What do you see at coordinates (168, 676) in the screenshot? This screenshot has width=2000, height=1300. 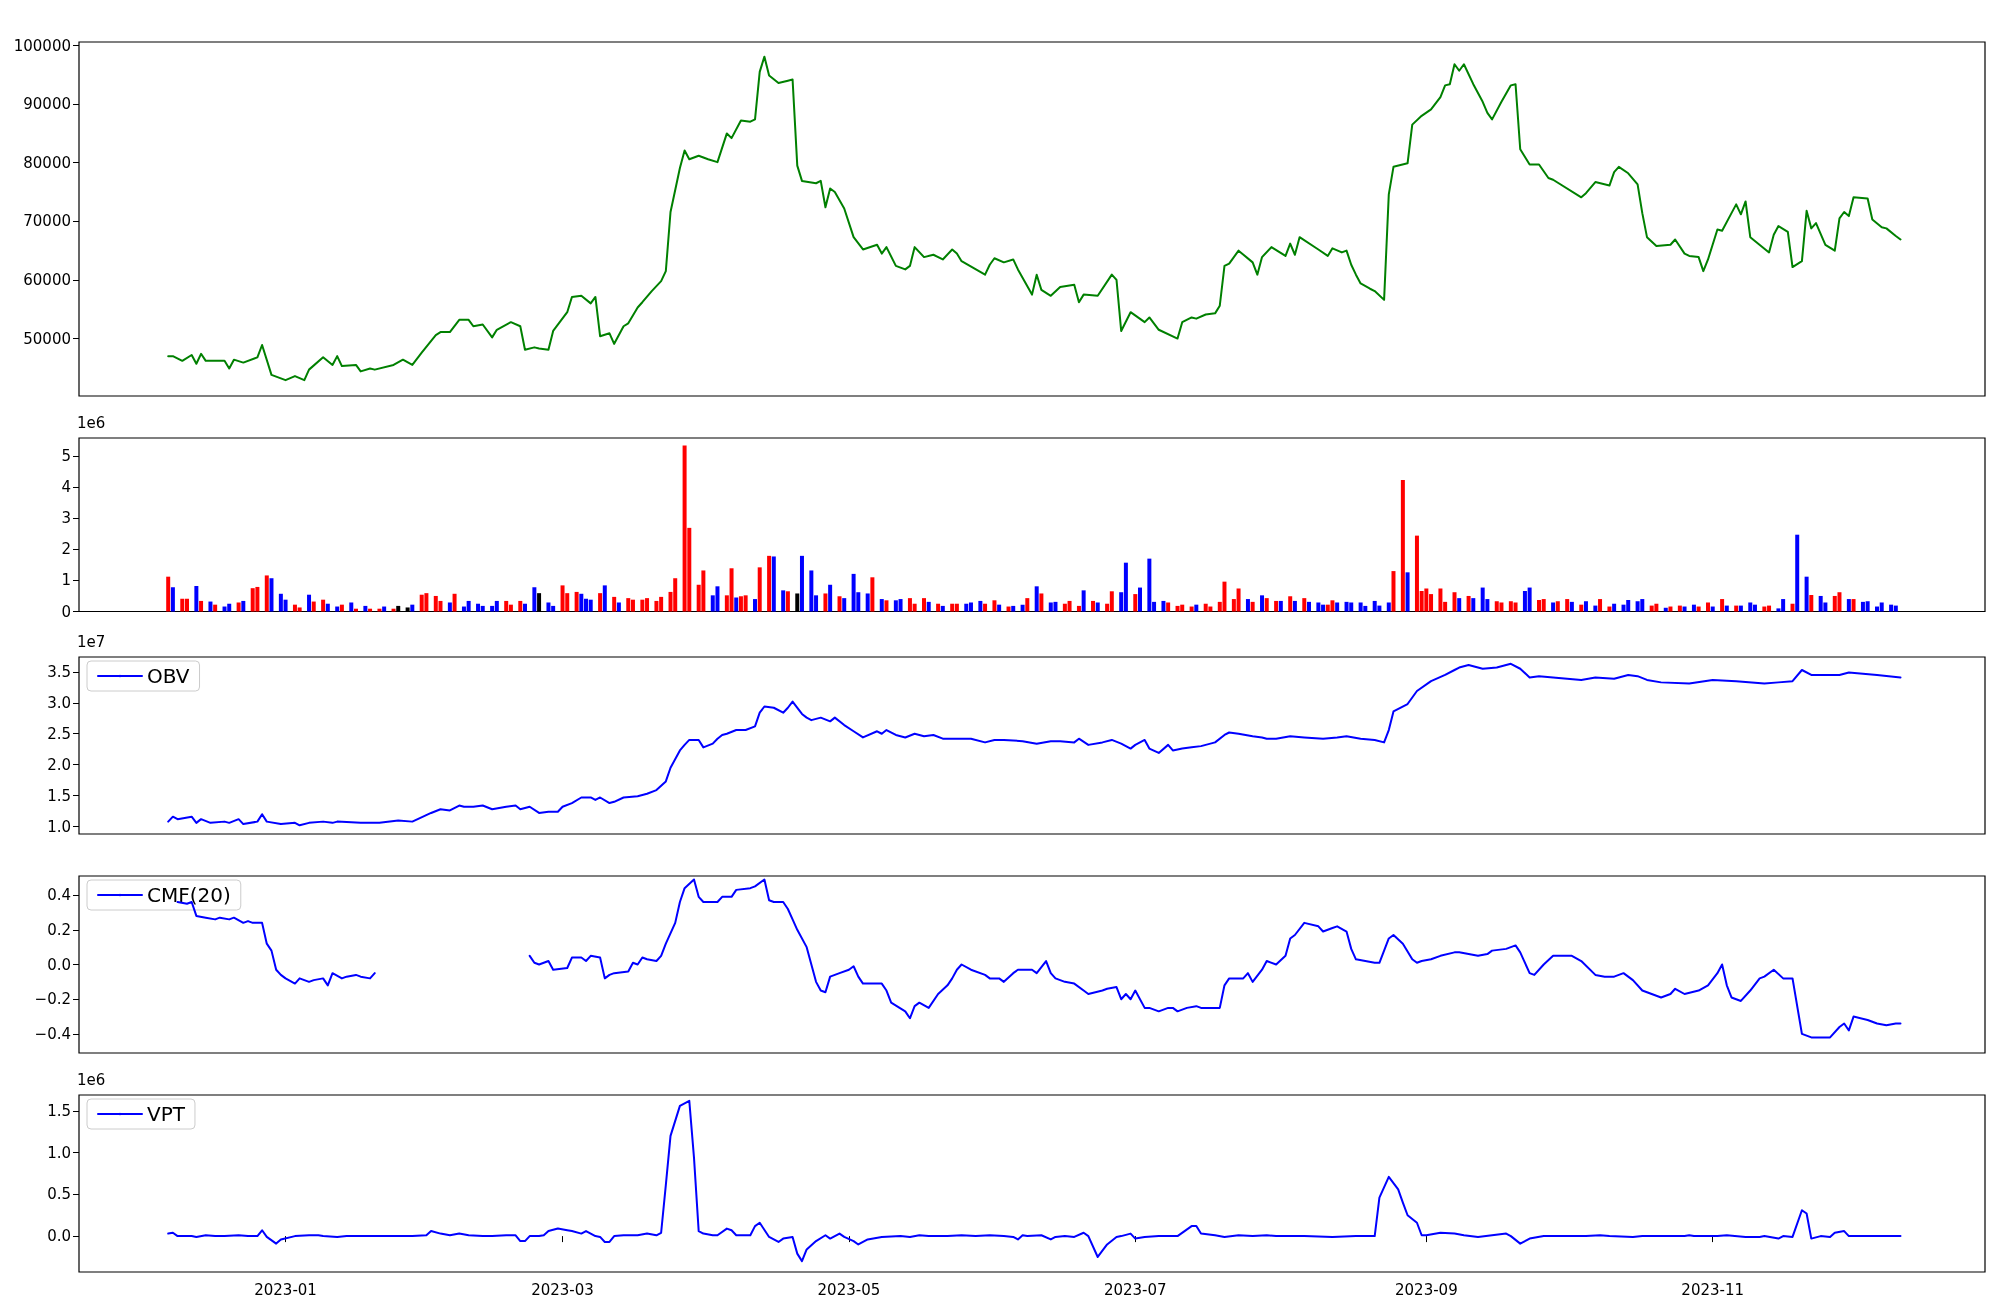 I see `legend-label: OBV` at bounding box center [168, 676].